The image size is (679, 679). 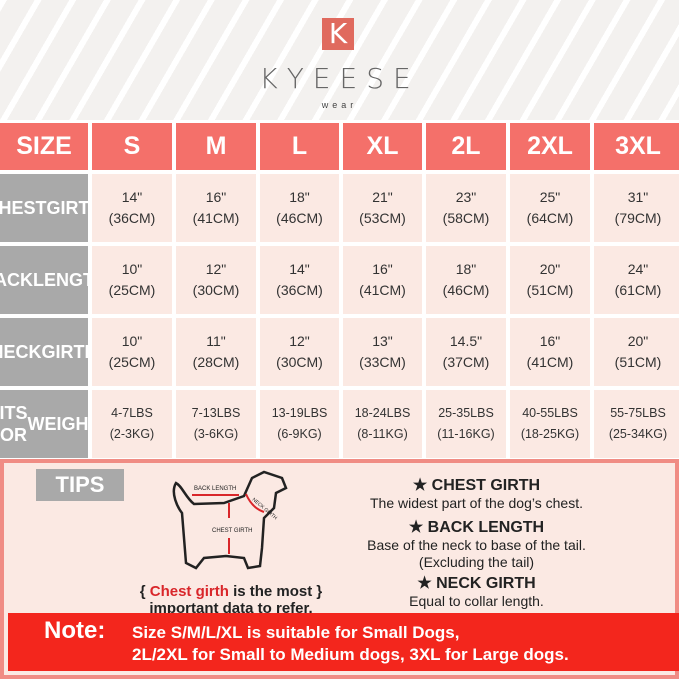 What do you see at coordinates (636, 424) in the screenshot?
I see `table-cell: 55-75LBS (25-34KG)` at bounding box center [636, 424].